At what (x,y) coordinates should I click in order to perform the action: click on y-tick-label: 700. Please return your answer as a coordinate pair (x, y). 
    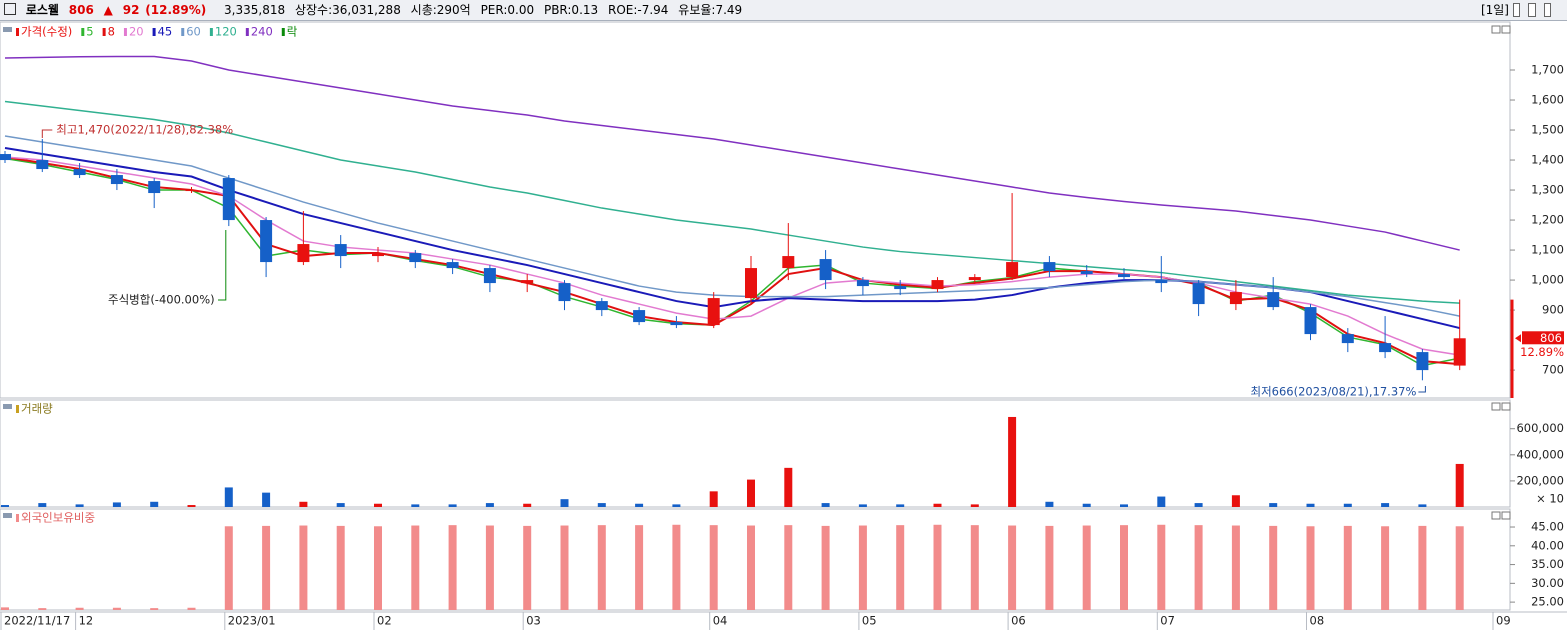
    Looking at the image, I should click on (1553, 370).